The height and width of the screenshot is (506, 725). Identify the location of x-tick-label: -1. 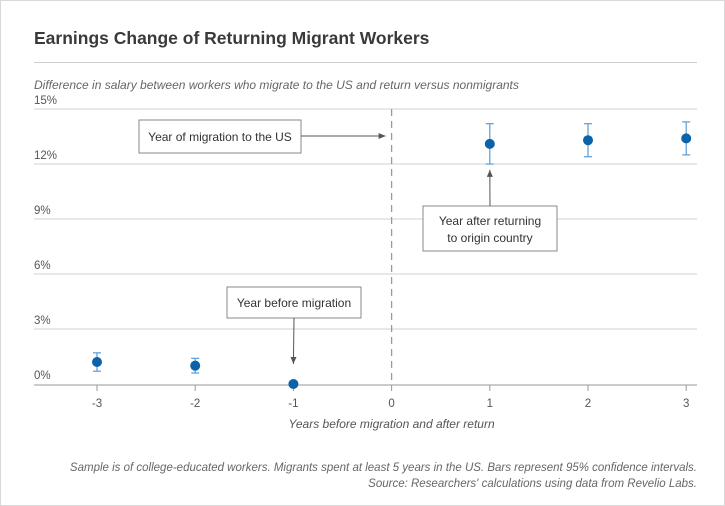
(293, 404).